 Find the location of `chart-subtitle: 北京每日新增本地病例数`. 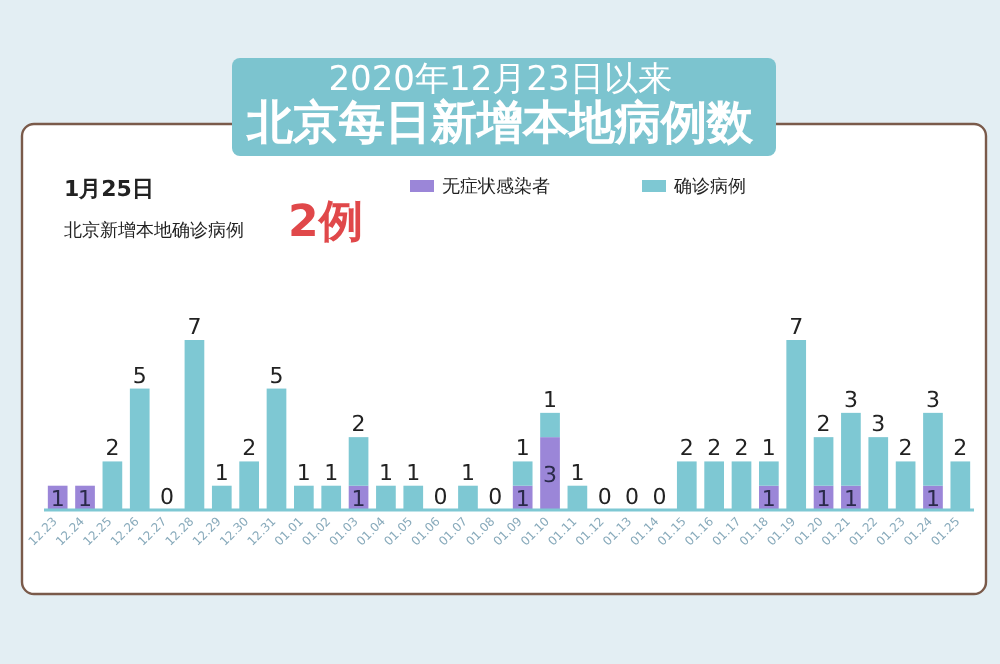

chart-subtitle: 北京每日新增本地病例数 is located at coordinates (500, 123).